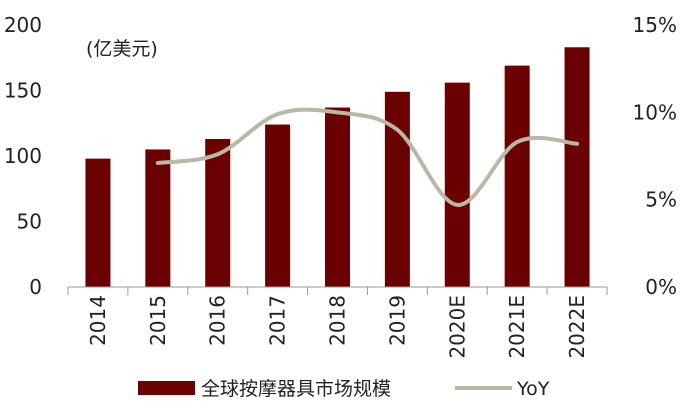  What do you see at coordinates (23, 91) in the screenshot?
I see `y-tick-label: 150` at bounding box center [23, 91].